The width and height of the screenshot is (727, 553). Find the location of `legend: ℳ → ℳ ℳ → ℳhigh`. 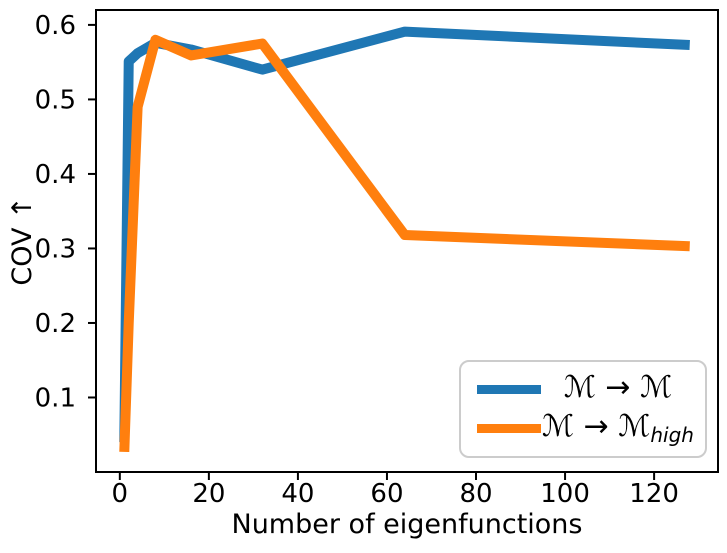

legend: ℳ → ℳ ℳ → ℳhigh is located at coordinates (583, 409).